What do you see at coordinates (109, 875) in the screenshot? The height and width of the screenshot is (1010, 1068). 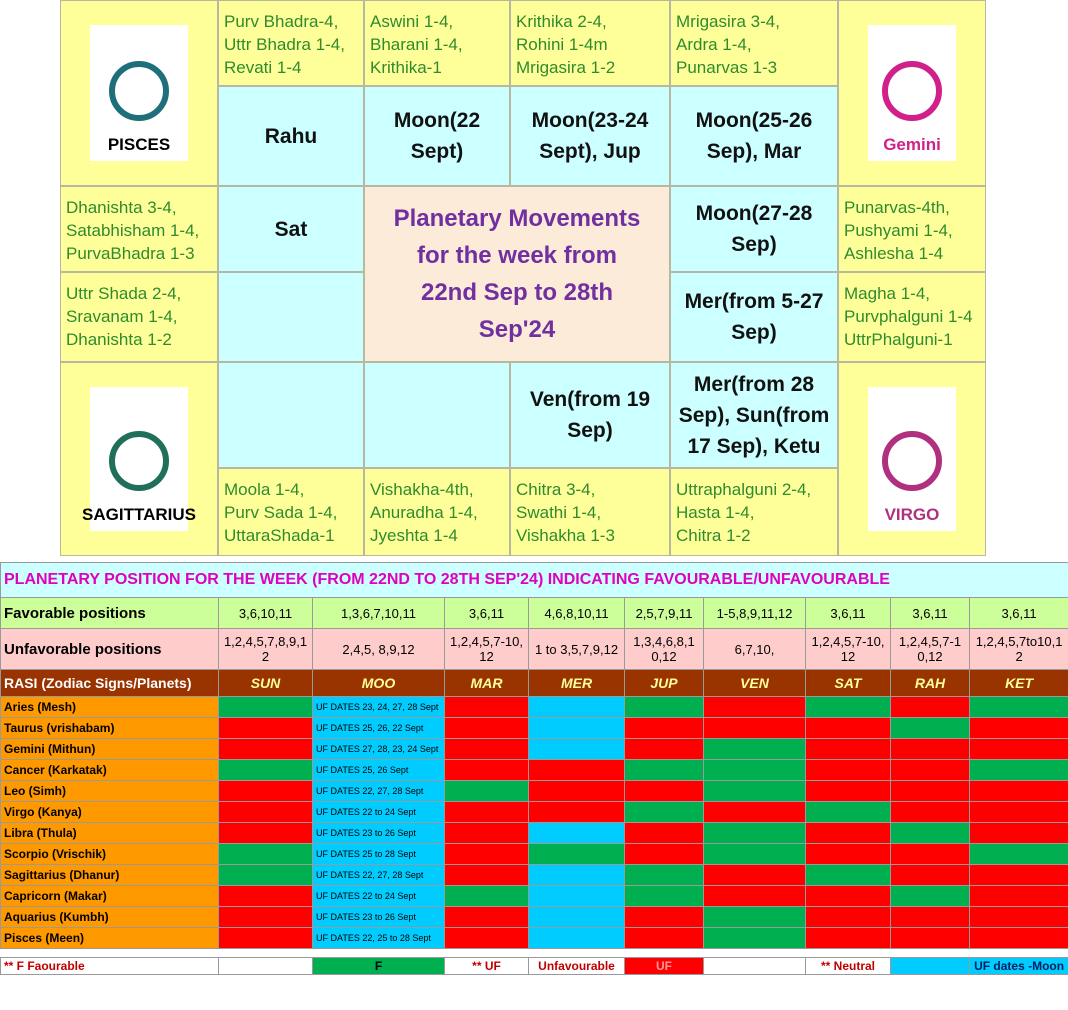 I see `rasi-name: Sagittarius (Dhanur)` at bounding box center [109, 875].